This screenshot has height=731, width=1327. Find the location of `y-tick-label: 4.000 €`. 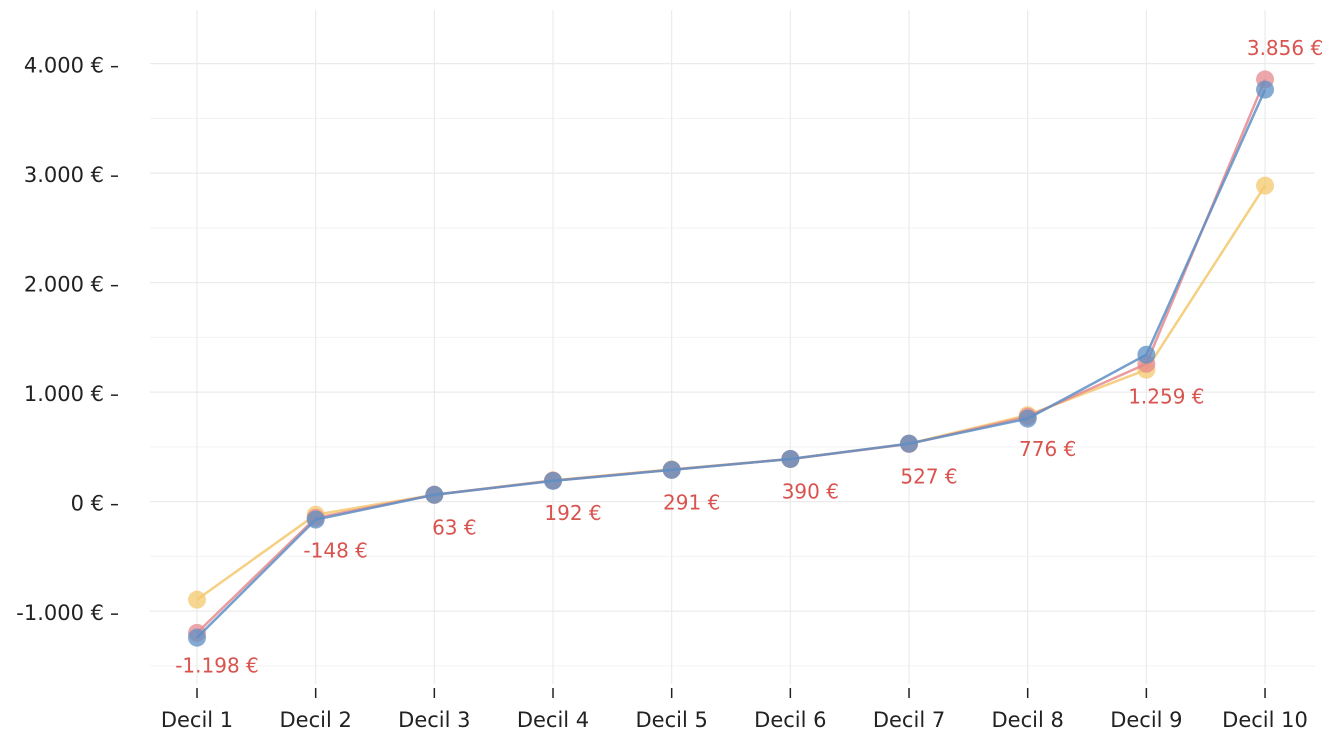

y-tick-label: 4.000 € is located at coordinates (64, 66).